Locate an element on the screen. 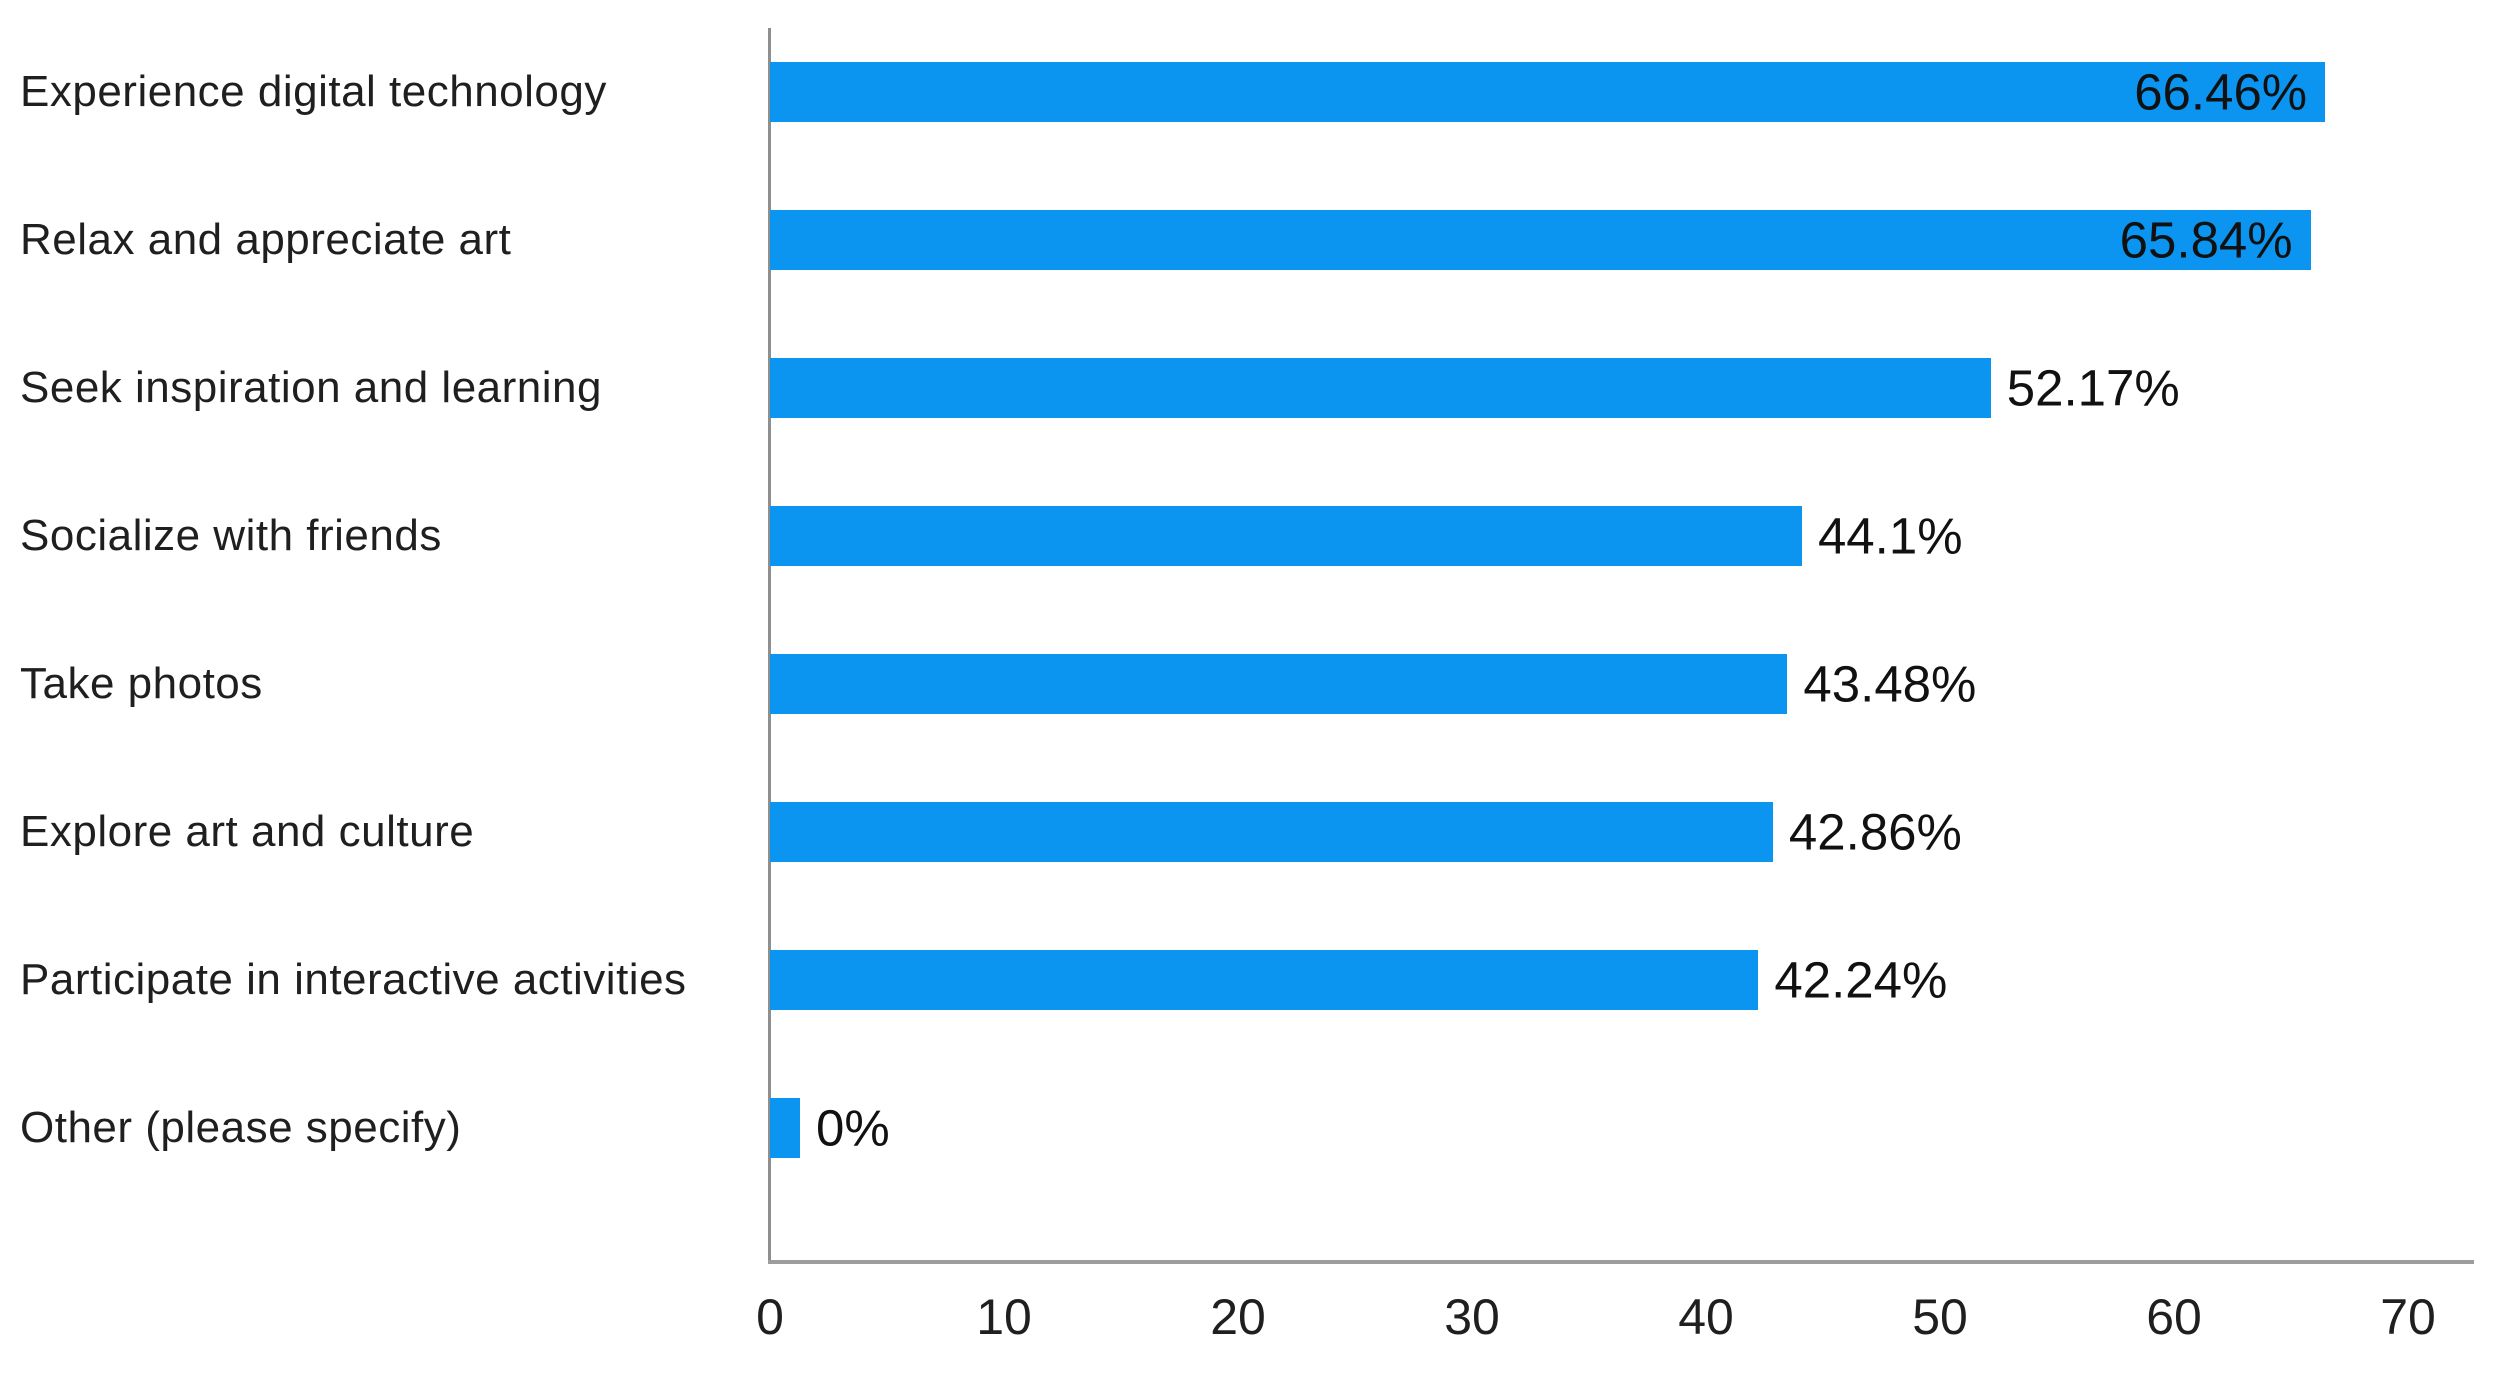  x-tick-label: 10 is located at coordinates (1004, 1317).